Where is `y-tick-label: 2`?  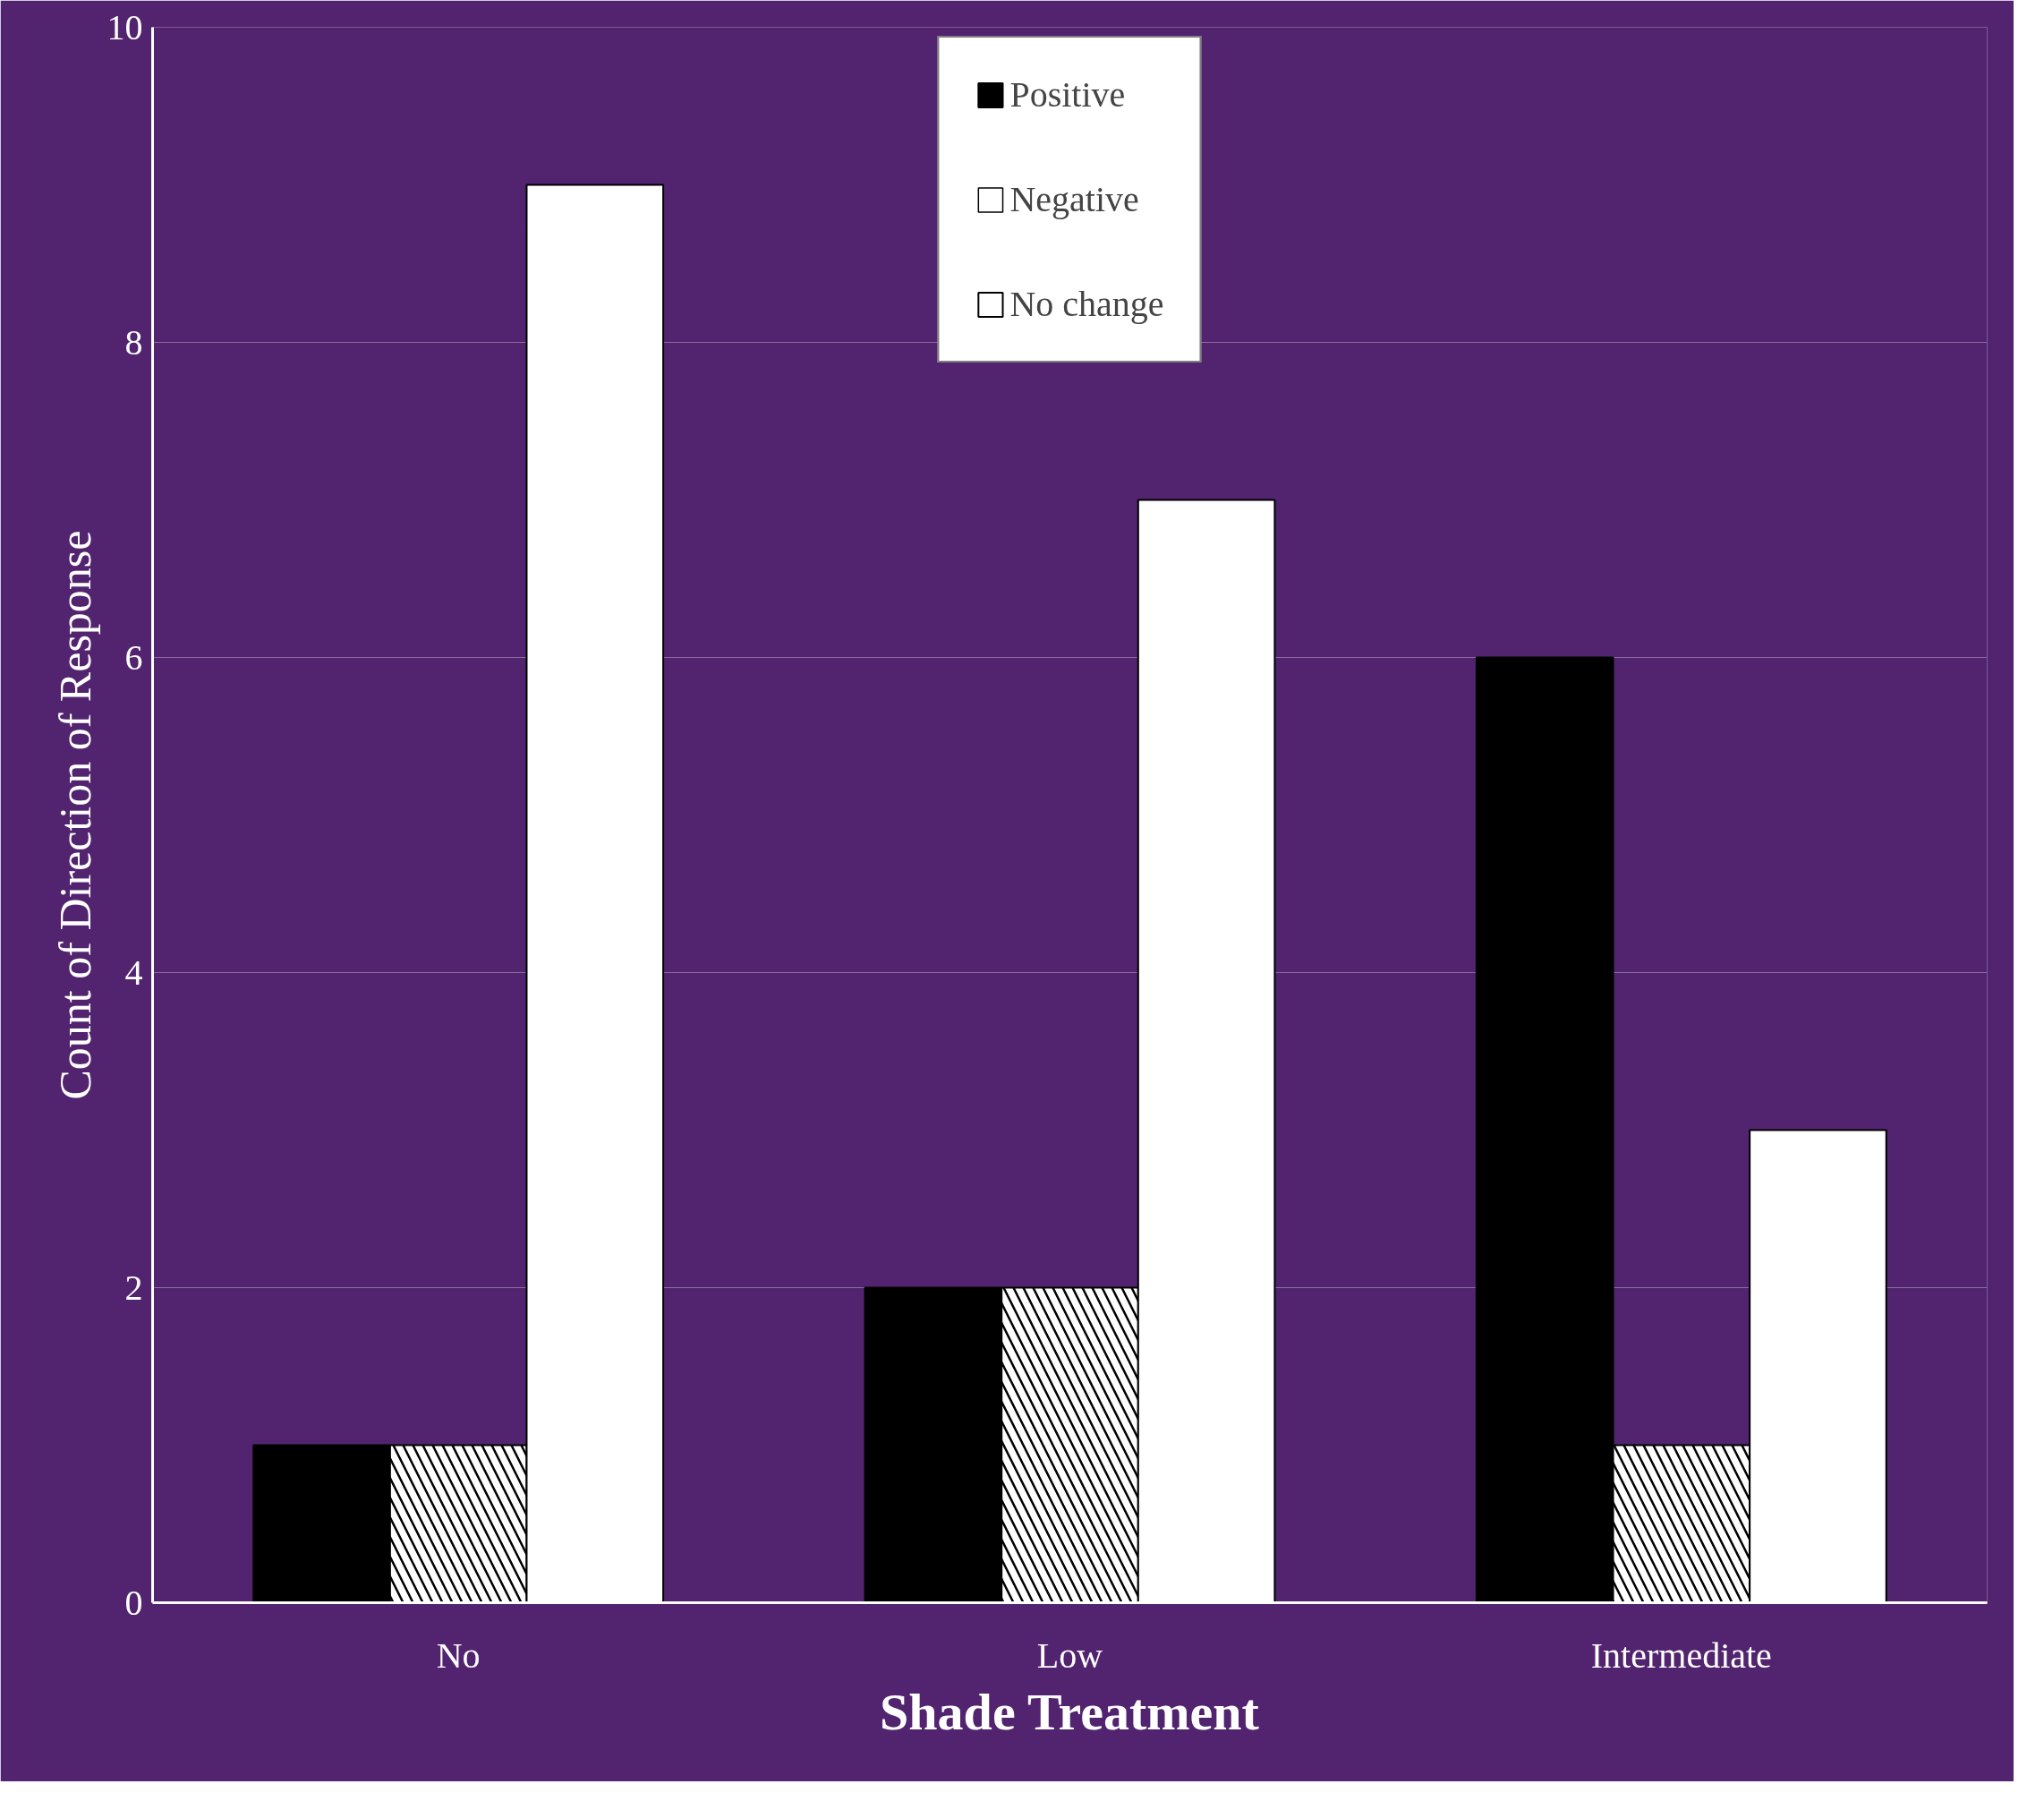 y-tick-label: 2 is located at coordinates (133, 1287).